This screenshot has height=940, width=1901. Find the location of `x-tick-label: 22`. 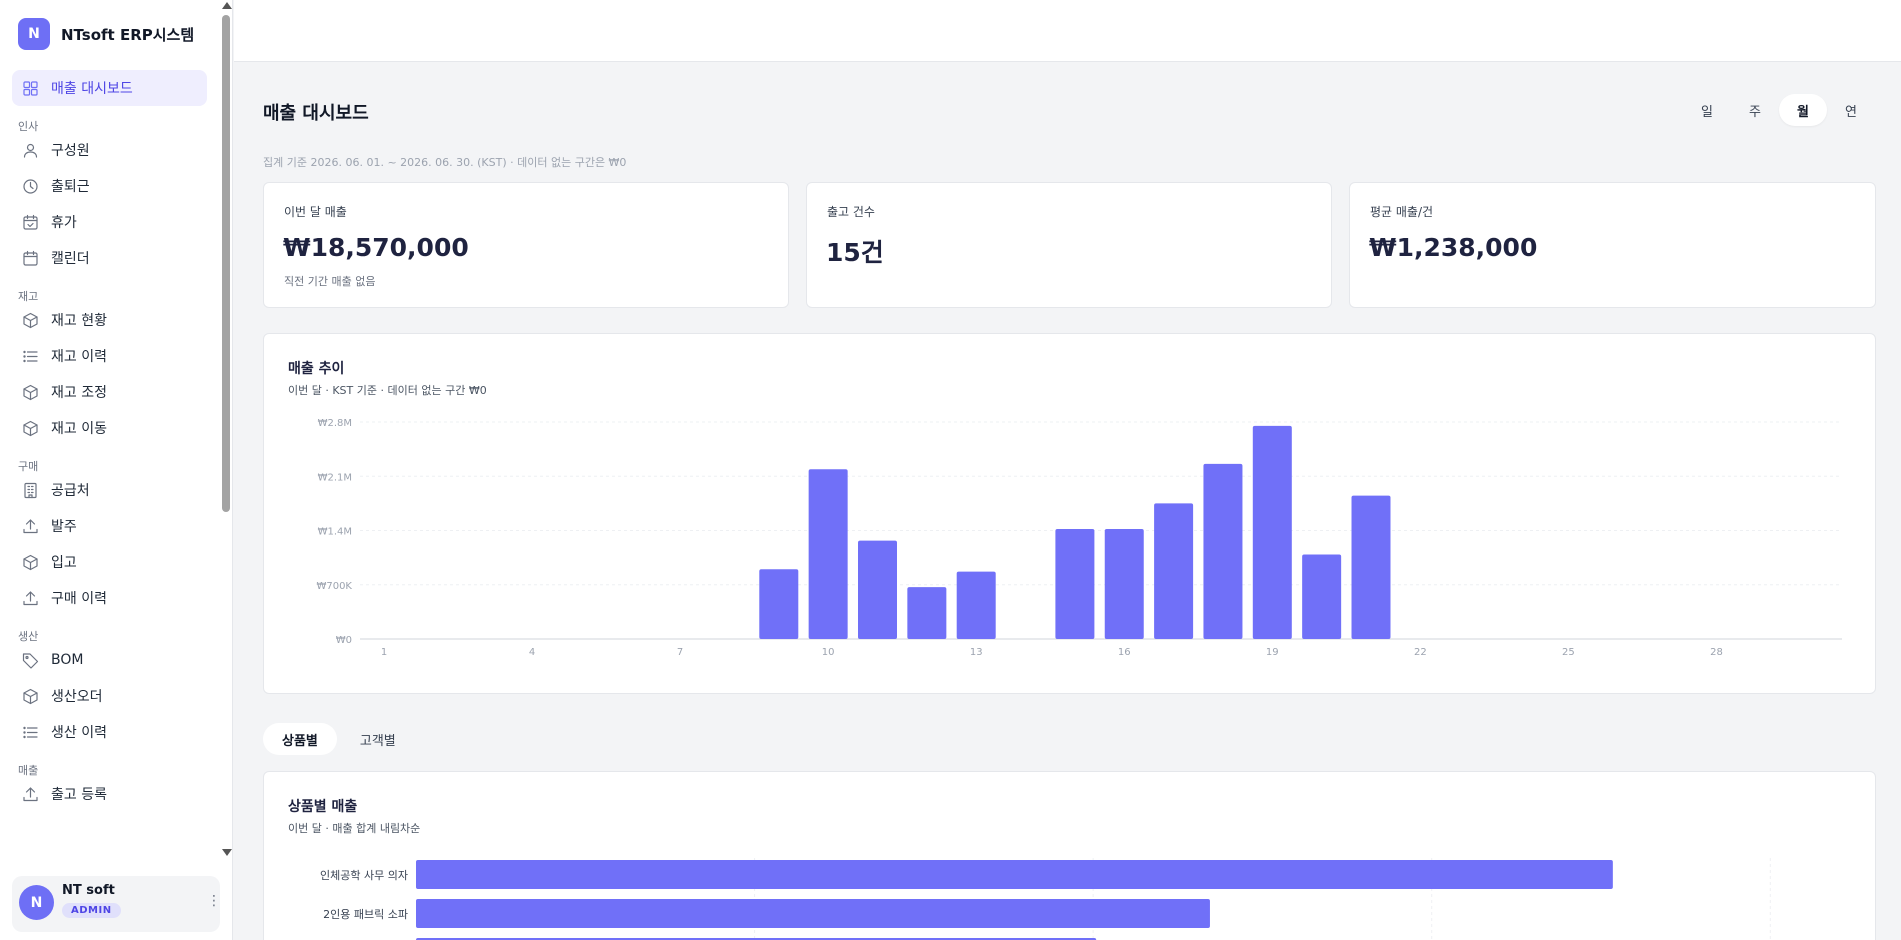

x-tick-label: 22 is located at coordinates (1420, 652).